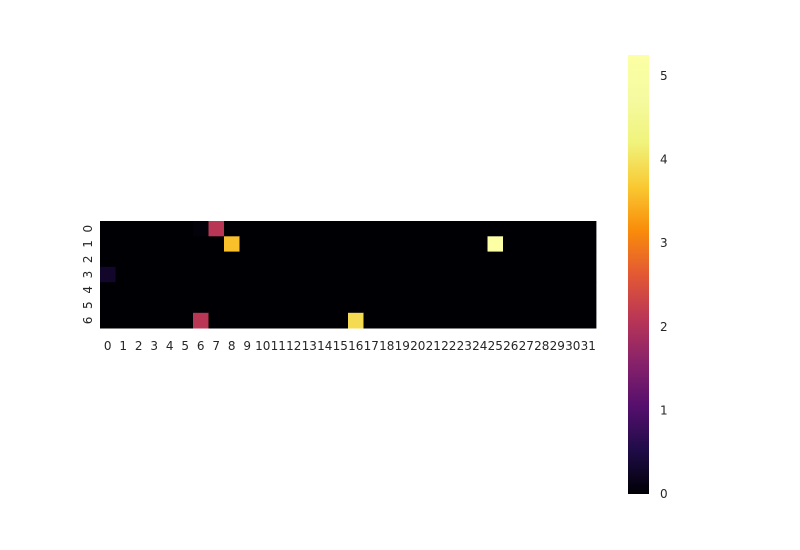  What do you see at coordinates (588, 346) in the screenshot?
I see `x-tick-label: 31` at bounding box center [588, 346].